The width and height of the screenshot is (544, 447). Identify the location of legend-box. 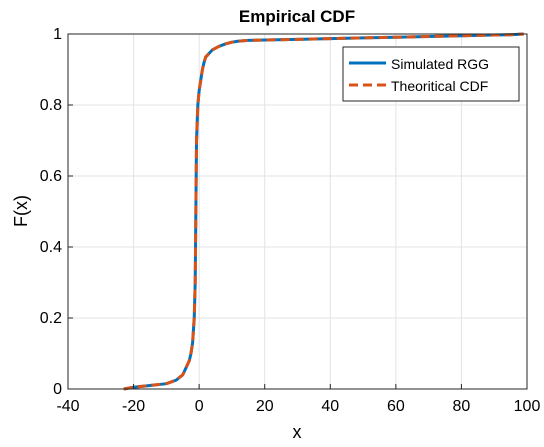
(431, 74).